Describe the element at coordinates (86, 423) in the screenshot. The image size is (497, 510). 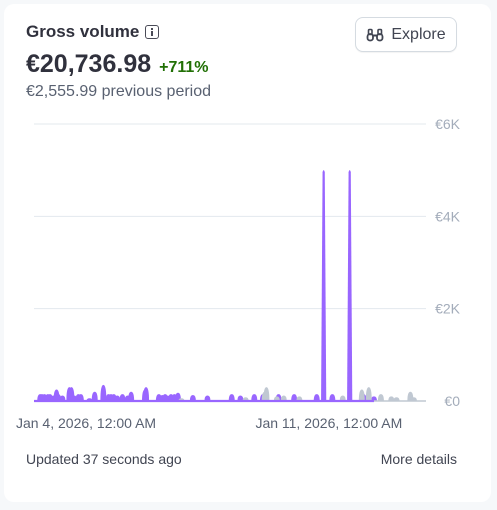
I see `x-tick-label: Jan 4, 2026, 12:00 AM` at that location.